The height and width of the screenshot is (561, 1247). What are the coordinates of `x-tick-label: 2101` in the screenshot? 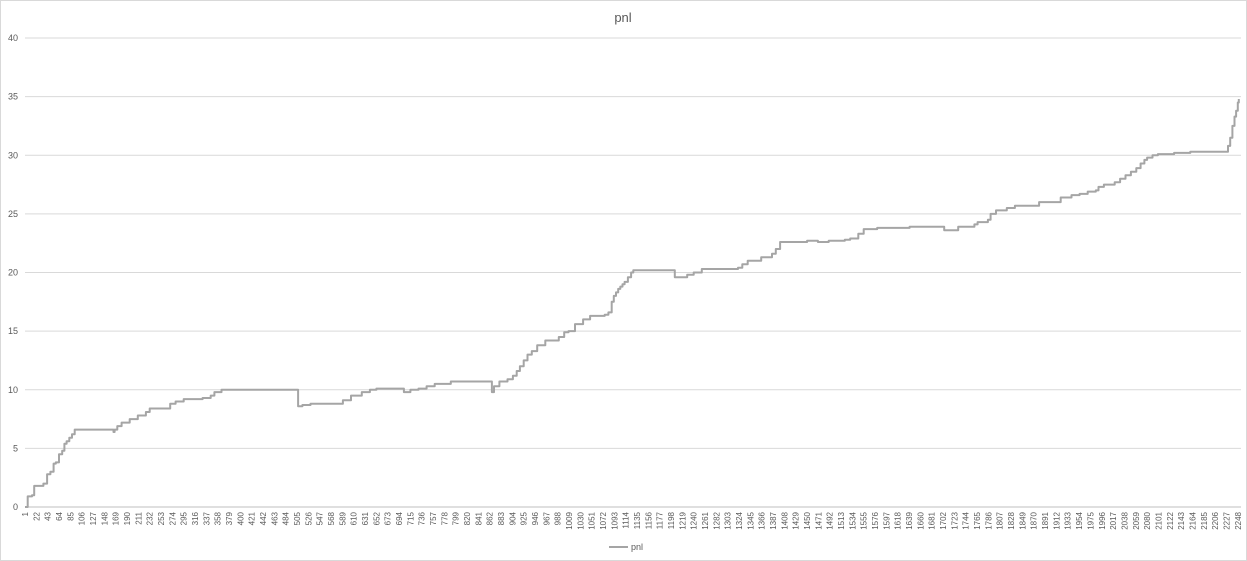 It's located at (1158, 520).